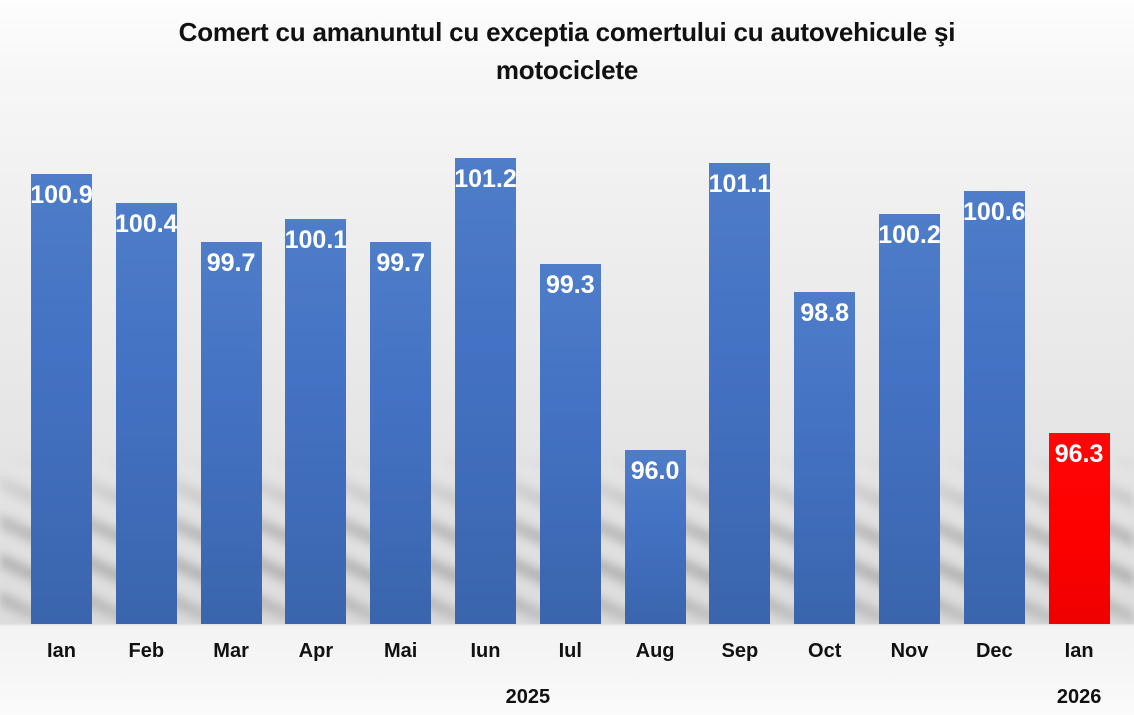  What do you see at coordinates (61, 399) in the screenshot?
I see `bar-ian-2025: 100.9` at bounding box center [61, 399].